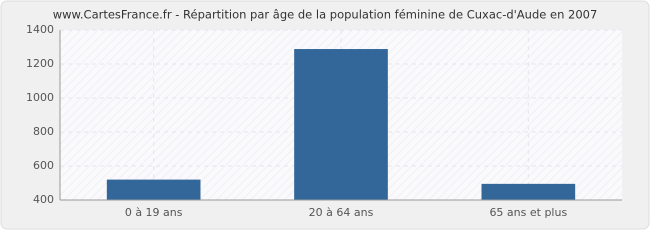 This screenshot has height=240, width=650. Describe the element at coordinates (341, 212) in the screenshot. I see `x-tick-label: 20 à 64 ans` at that location.